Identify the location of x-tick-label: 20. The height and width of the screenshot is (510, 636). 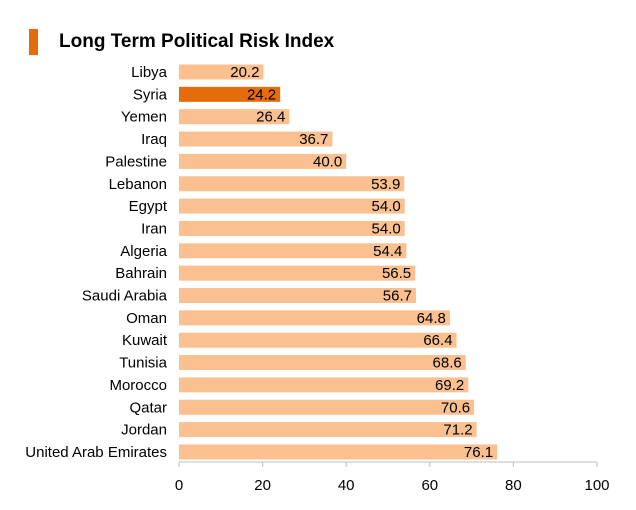
(262, 485).